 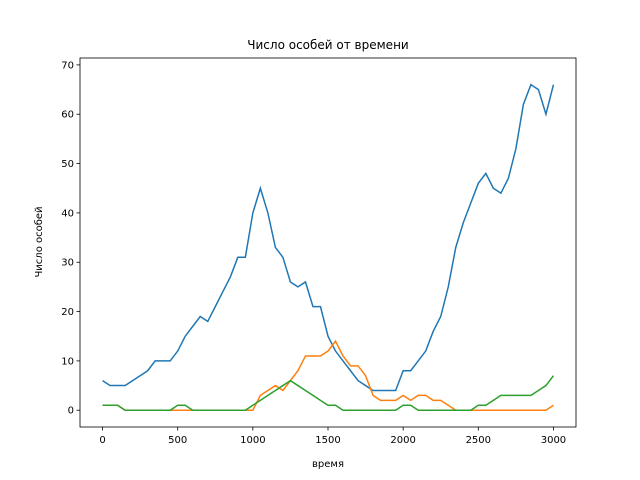 I want to click on x-tick-label: 500, so click(x=177, y=440).